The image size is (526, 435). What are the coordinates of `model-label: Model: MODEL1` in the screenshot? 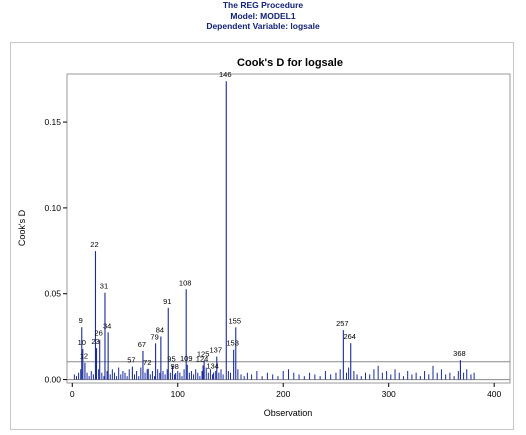 It's located at (263, 15).